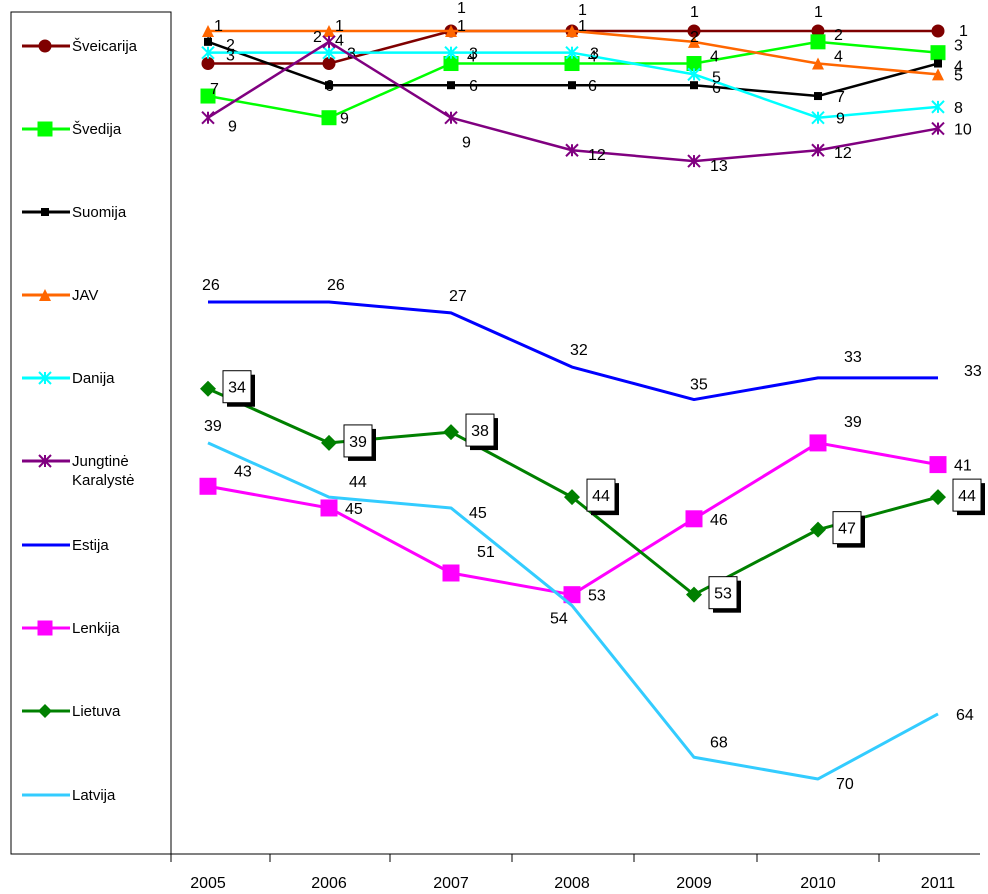  I want to click on data-label-lietuva: 39, so click(359, 442).